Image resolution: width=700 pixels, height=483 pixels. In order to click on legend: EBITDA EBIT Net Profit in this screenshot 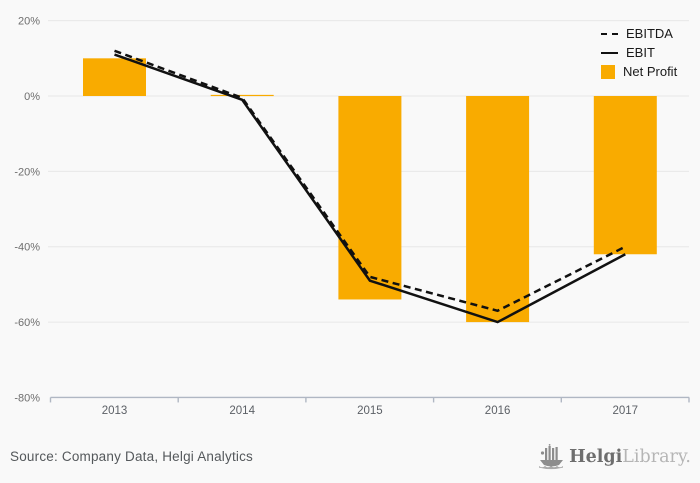, I will do `click(639, 53)`.